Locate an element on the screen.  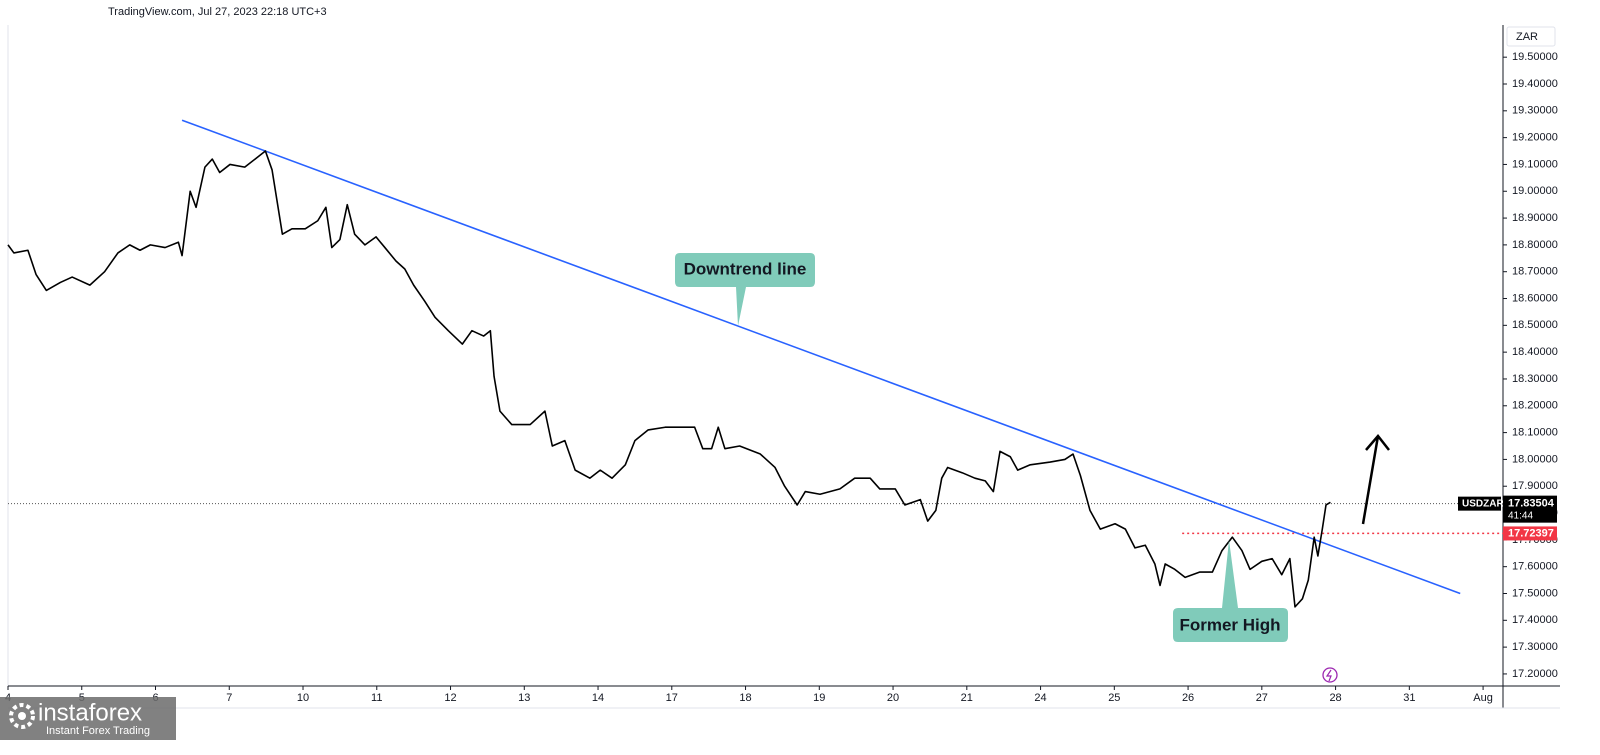
watermark-logo is located at coordinates (22, 716).